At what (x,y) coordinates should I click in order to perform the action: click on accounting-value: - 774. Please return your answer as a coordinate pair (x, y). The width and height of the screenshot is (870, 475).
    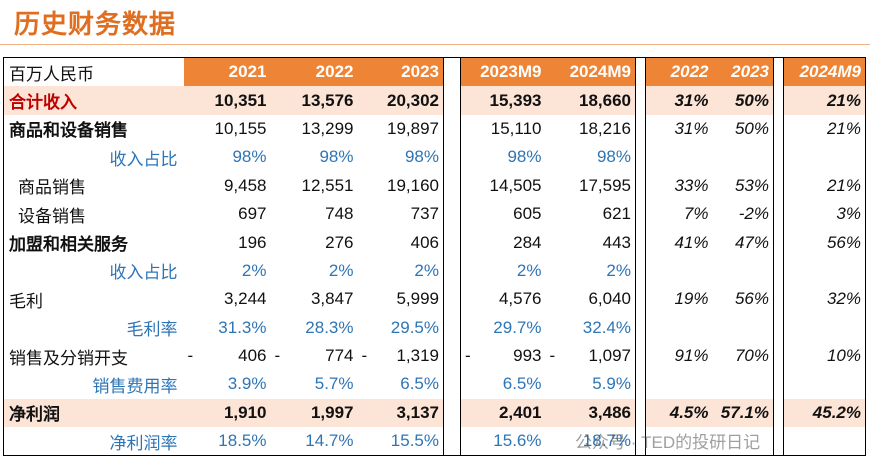
    Looking at the image, I should click on (314, 356).